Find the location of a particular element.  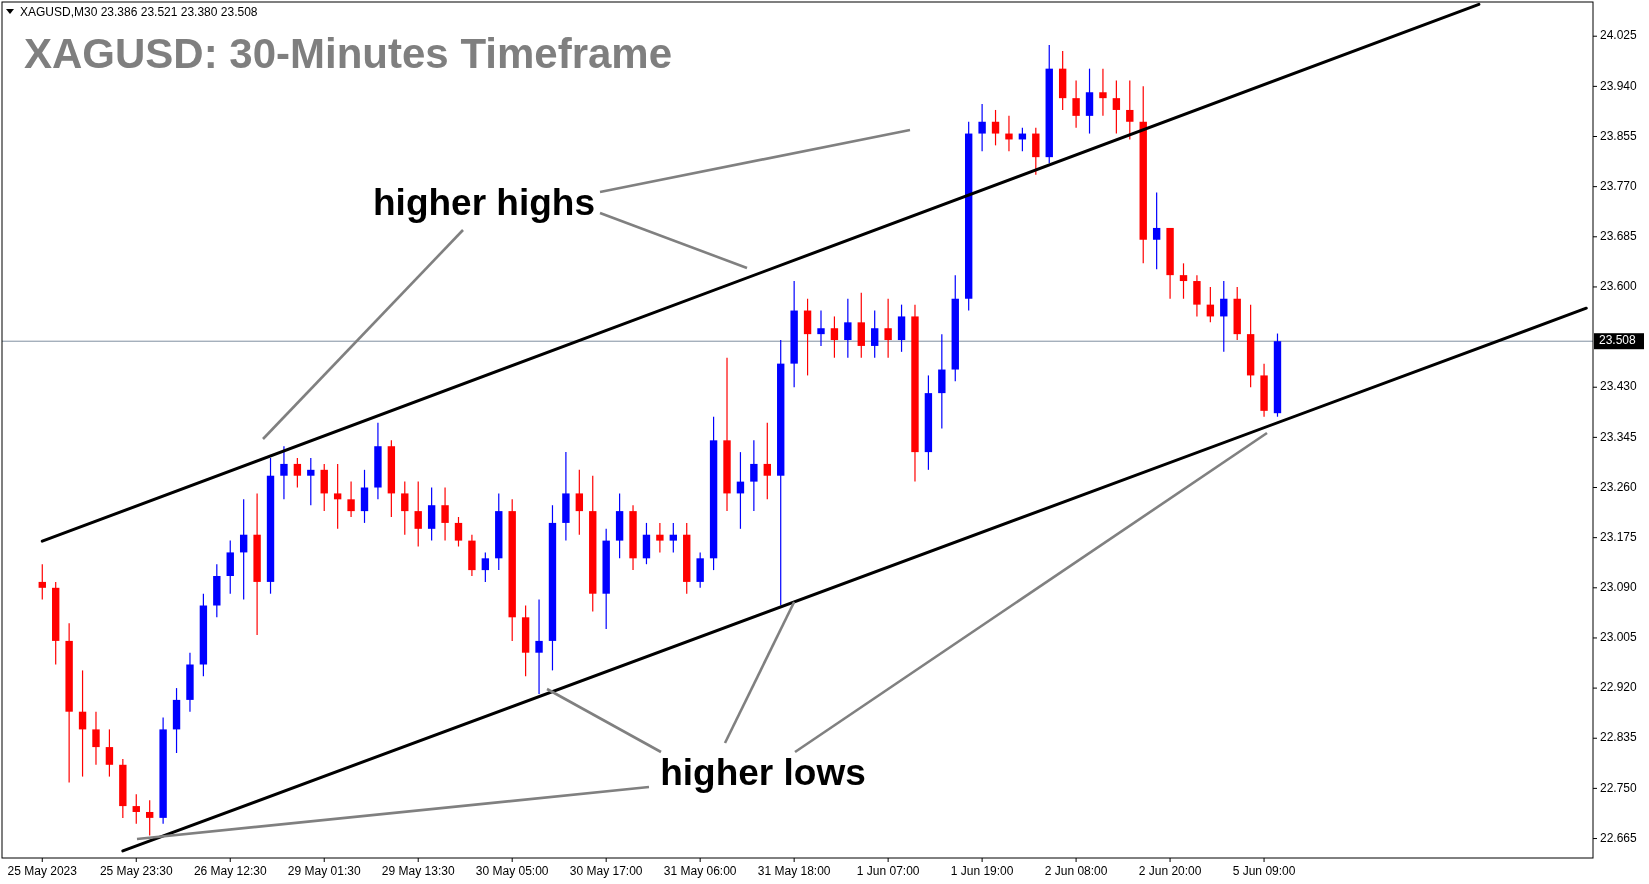

y-tick-label: 23.770 is located at coordinates (1619, 185).